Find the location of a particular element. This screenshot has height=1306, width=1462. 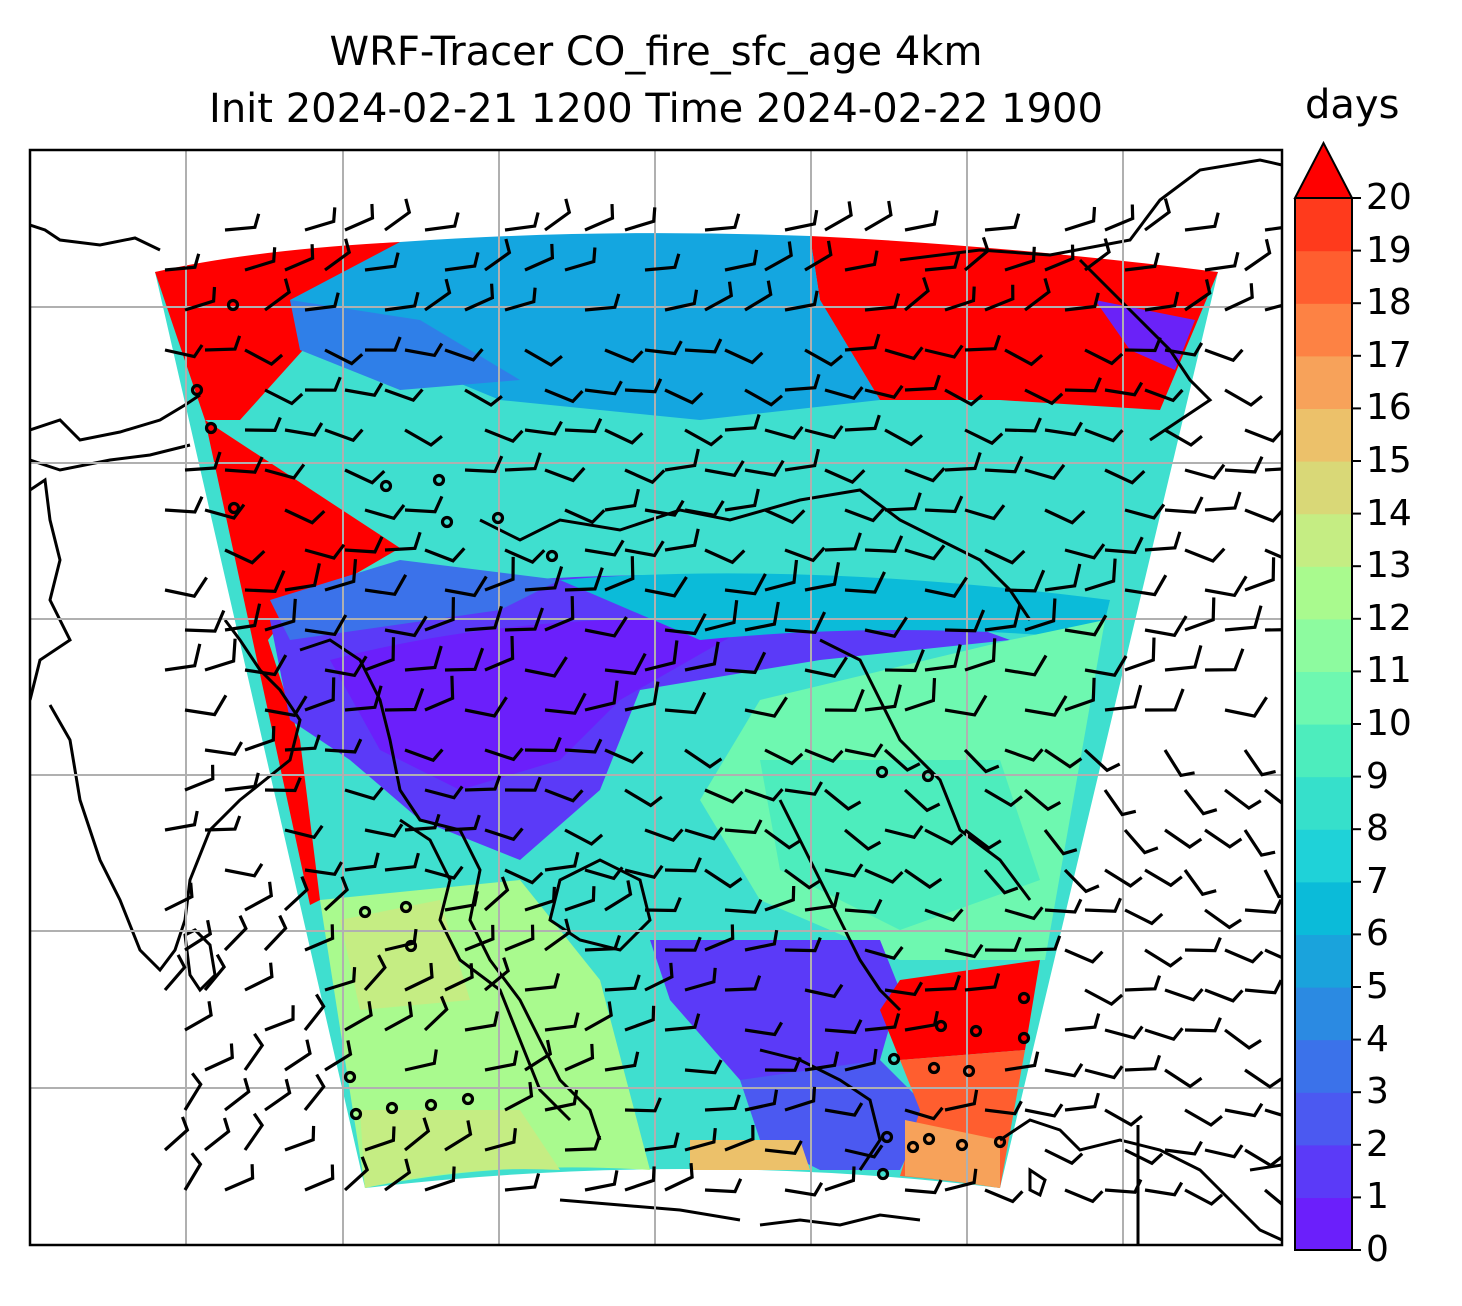

colorbar-tick-label: 7 is located at coordinates (1377, 881).